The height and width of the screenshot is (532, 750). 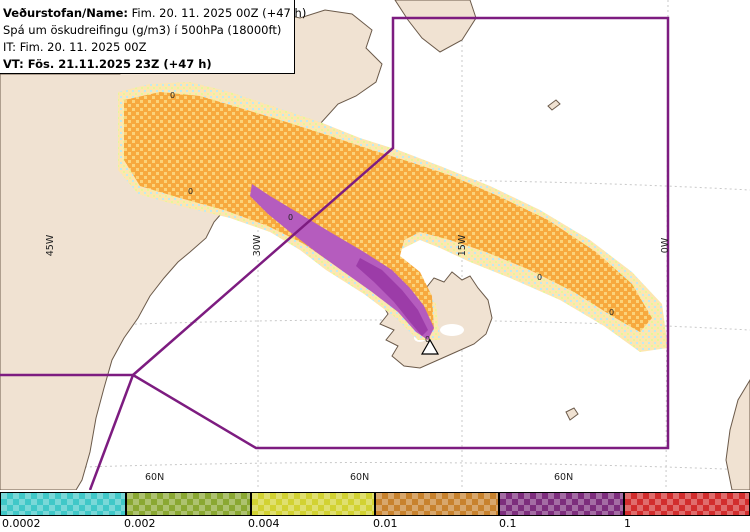 I want to click on legend-label-1: 0.002, so click(x=140, y=523).